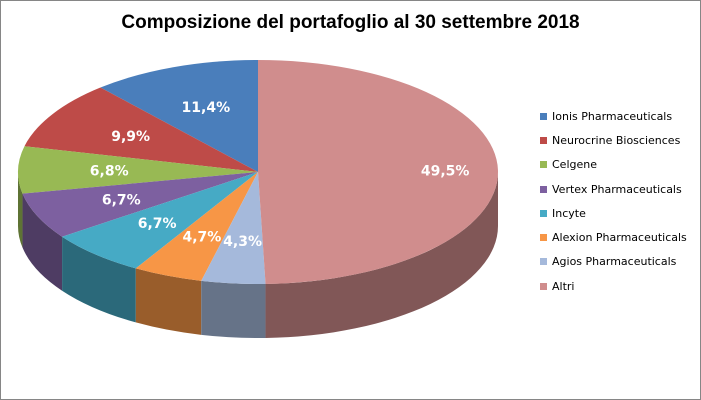 Image resolution: width=701 pixels, height=400 pixels. What do you see at coordinates (242, 242) in the screenshot?
I see `pie-label-6: 4,3%` at bounding box center [242, 242].